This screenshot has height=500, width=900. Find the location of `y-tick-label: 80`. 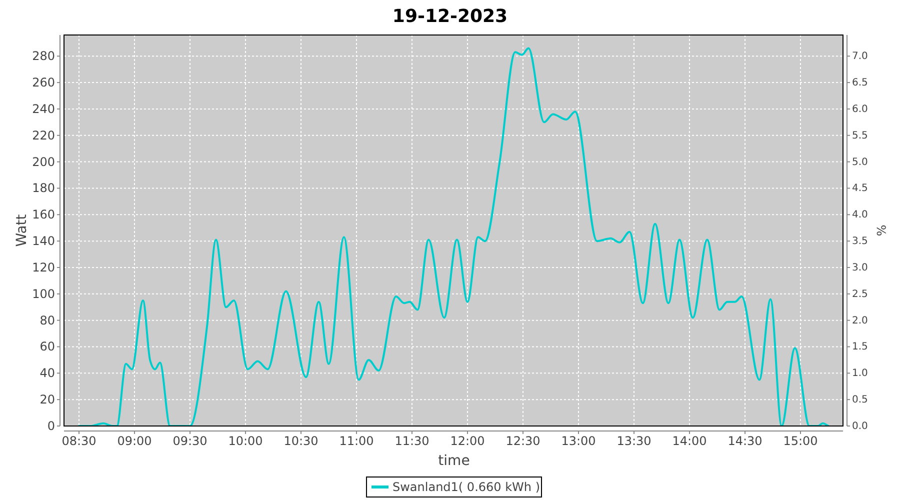

y-tick-label: 80 is located at coordinates (47, 320).